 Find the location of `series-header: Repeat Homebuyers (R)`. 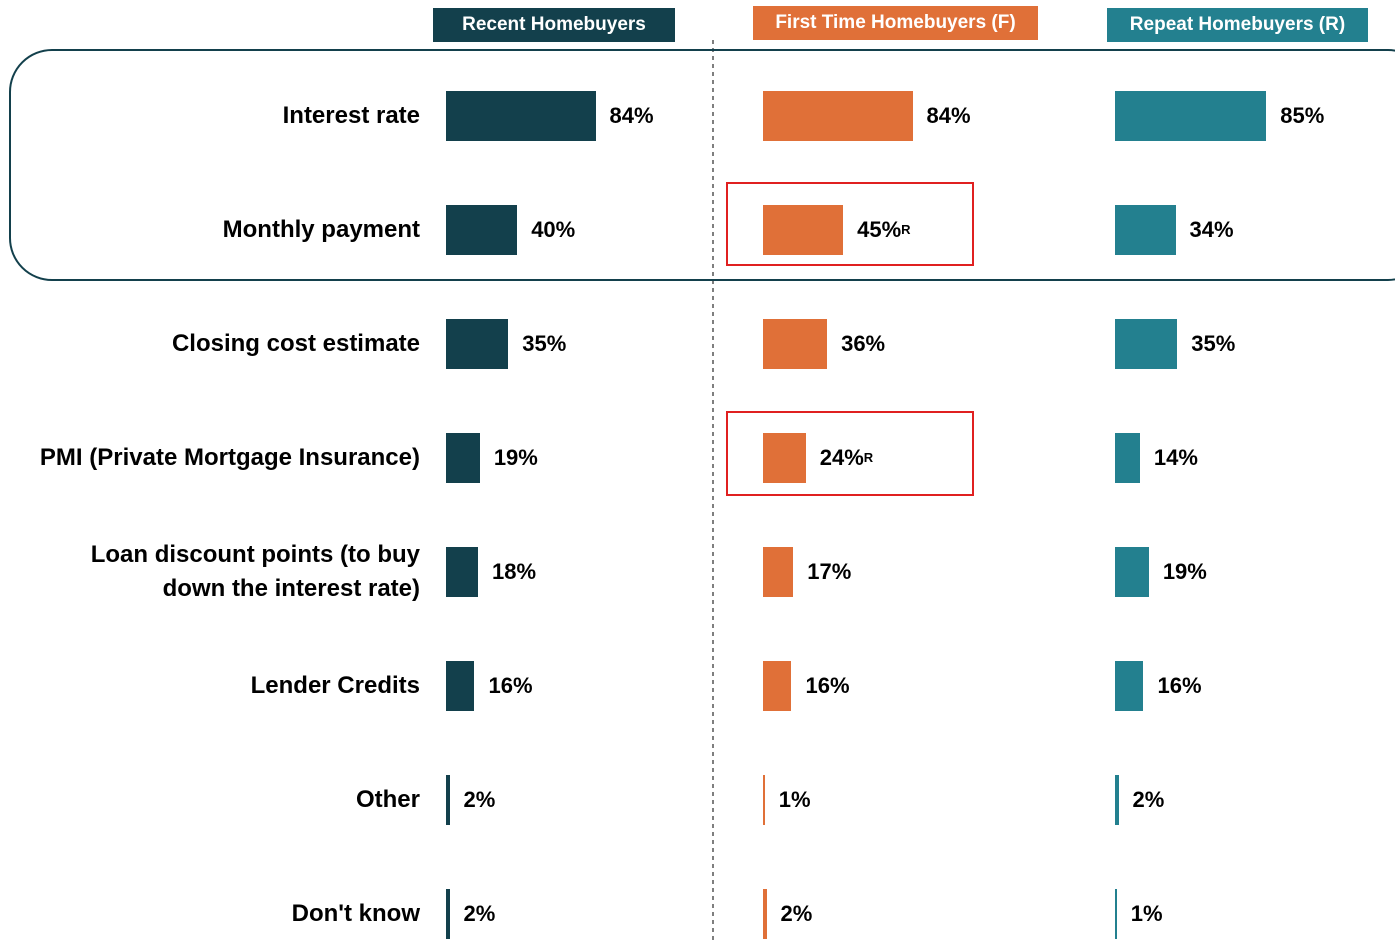

series-header: Repeat Homebuyers (R) is located at coordinates (1237, 25).